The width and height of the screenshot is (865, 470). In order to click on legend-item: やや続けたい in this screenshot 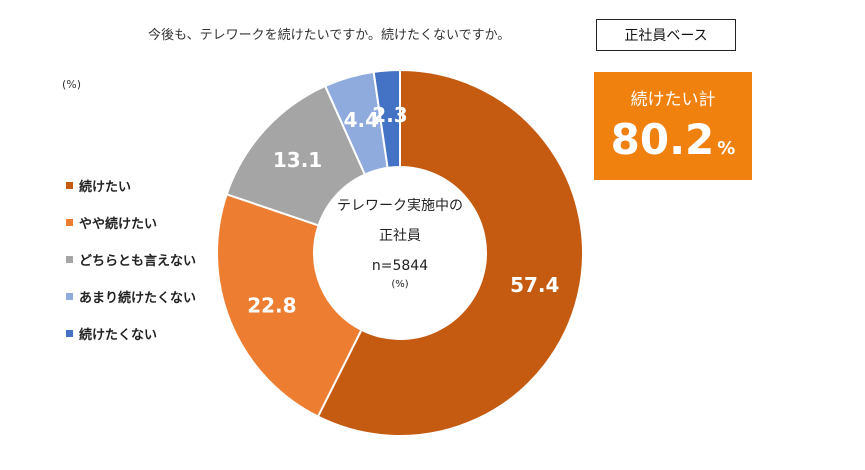, I will do `click(131, 223)`.